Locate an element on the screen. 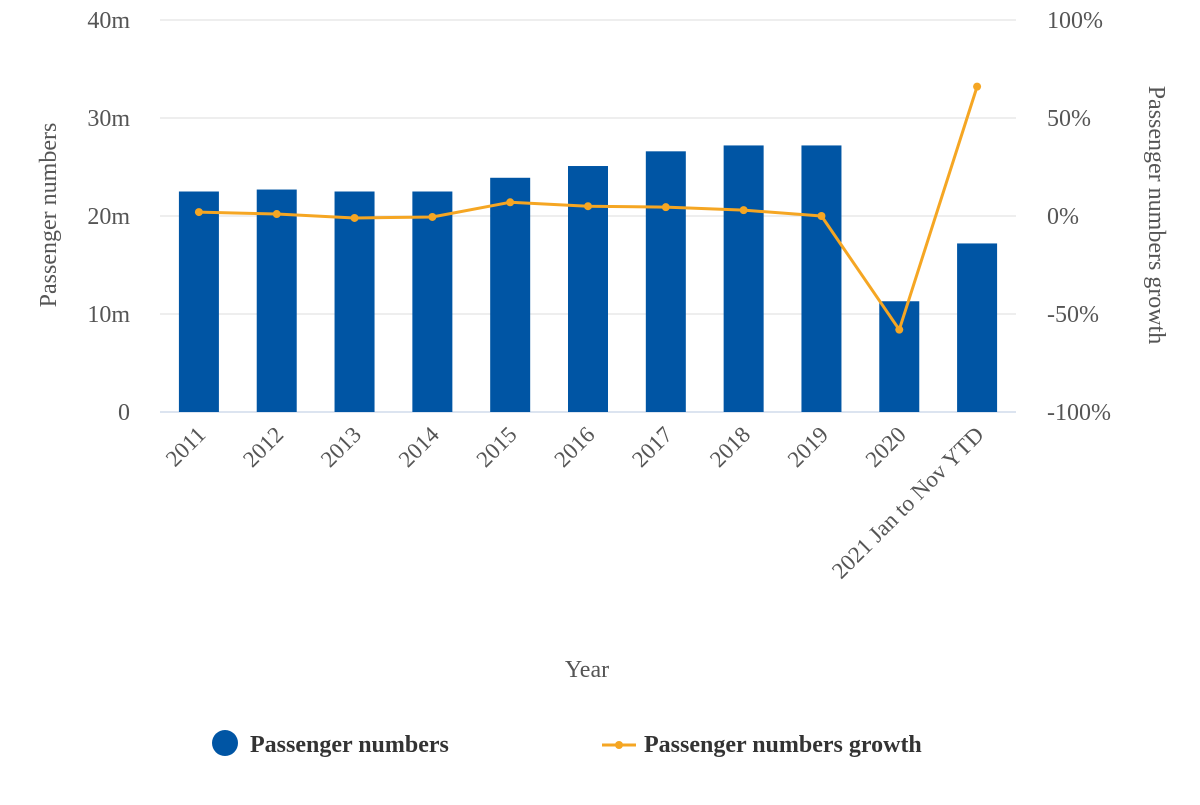 The image size is (1200, 805). legend-bar-marker is located at coordinates (225, 743).